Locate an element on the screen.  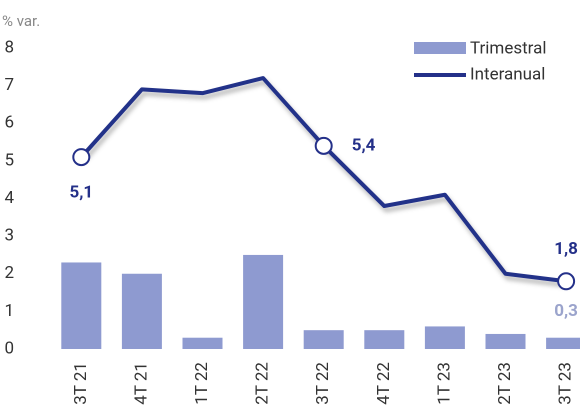
legend-label: Interanual is located at coordinates (507, 74).